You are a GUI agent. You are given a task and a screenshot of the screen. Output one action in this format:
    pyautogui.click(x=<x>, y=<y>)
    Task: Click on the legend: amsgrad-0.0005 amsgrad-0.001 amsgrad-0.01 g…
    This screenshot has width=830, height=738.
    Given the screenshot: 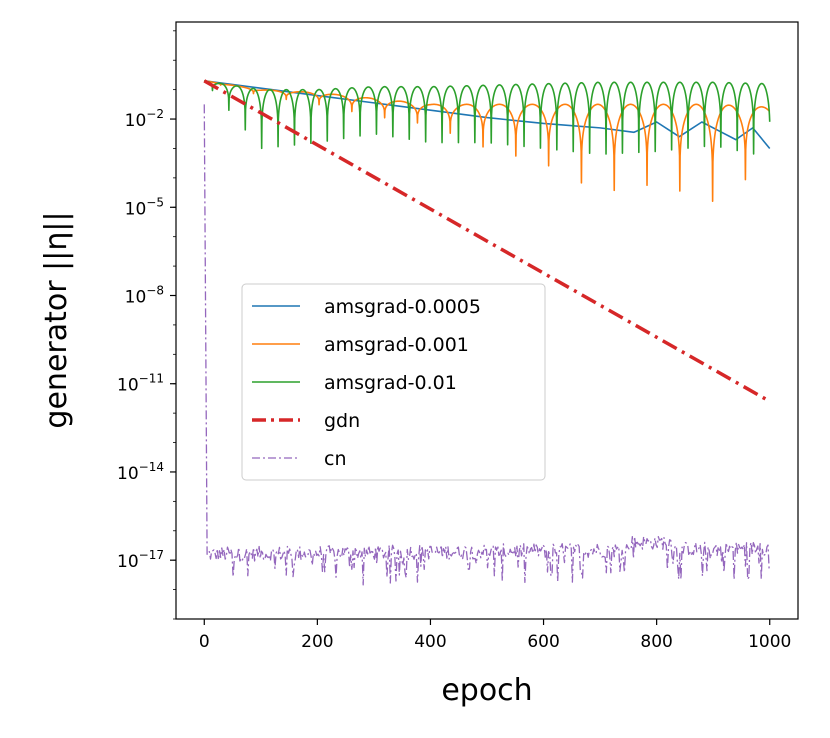 What is the action you would take?
    pyautogui.click(x=393, y=382)
    